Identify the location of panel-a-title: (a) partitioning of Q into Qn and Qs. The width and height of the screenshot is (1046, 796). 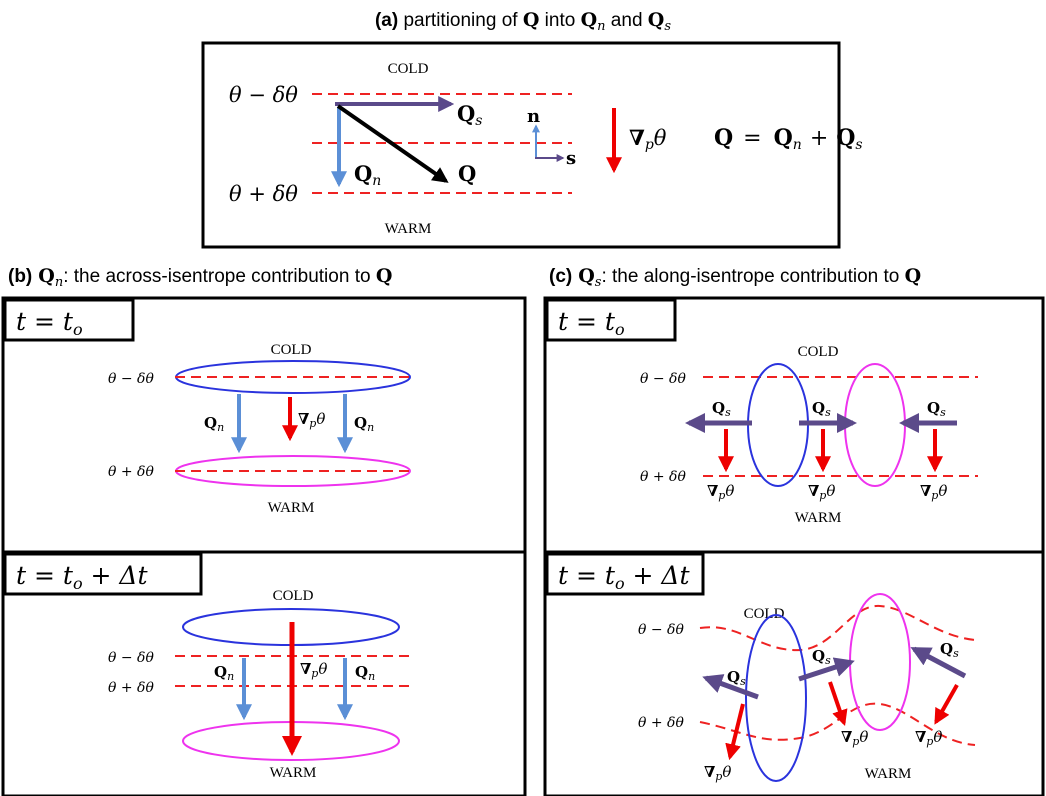
(523, 21).